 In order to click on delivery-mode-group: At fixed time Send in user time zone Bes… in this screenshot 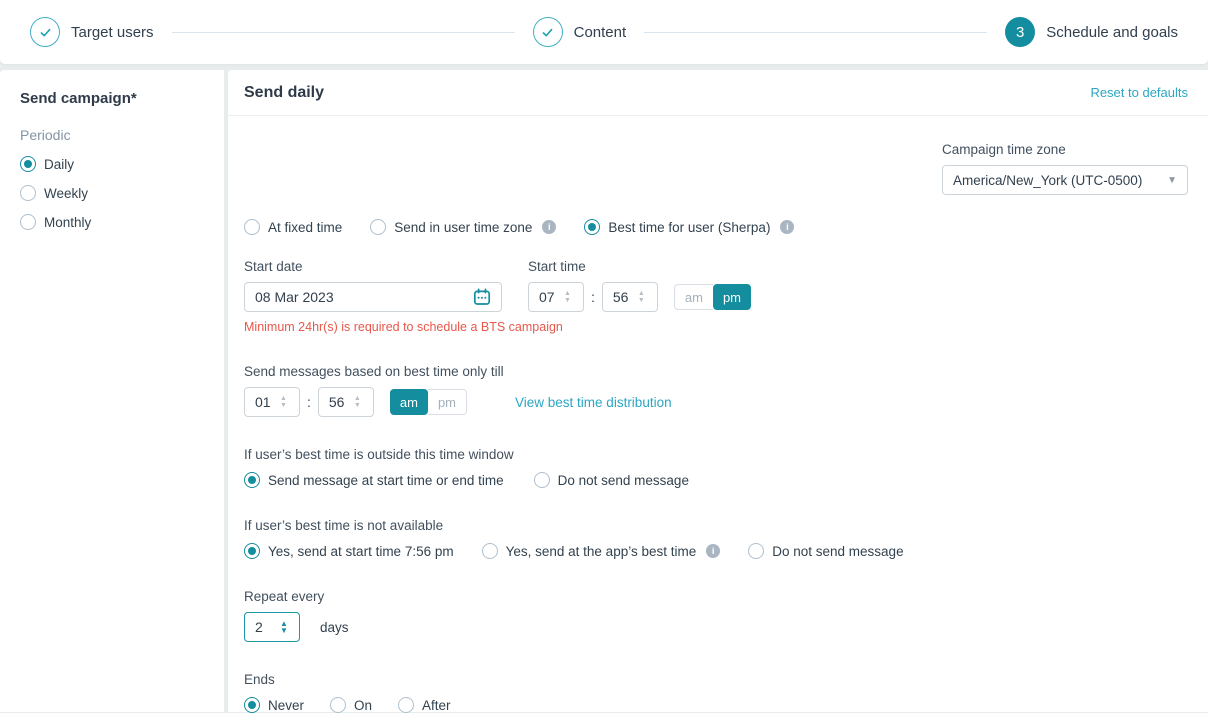, I will do `click(716, 227)`.